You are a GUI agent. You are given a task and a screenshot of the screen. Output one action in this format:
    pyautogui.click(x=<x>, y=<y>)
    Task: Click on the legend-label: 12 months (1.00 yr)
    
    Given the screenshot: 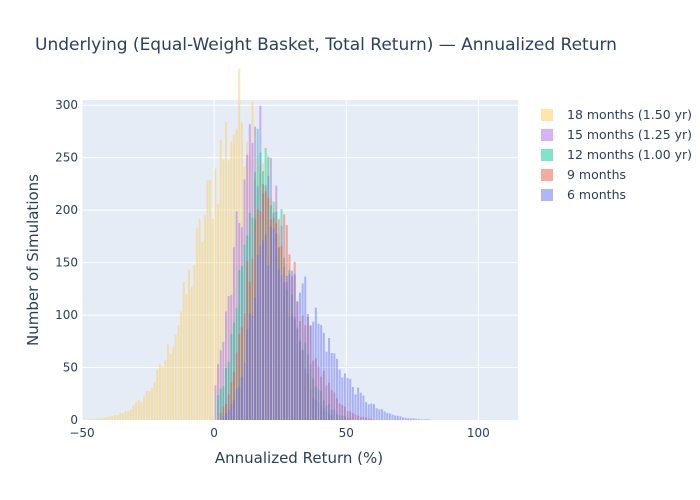 What is the action you would take?
    pyautogui.click(x=629, y=154)
    